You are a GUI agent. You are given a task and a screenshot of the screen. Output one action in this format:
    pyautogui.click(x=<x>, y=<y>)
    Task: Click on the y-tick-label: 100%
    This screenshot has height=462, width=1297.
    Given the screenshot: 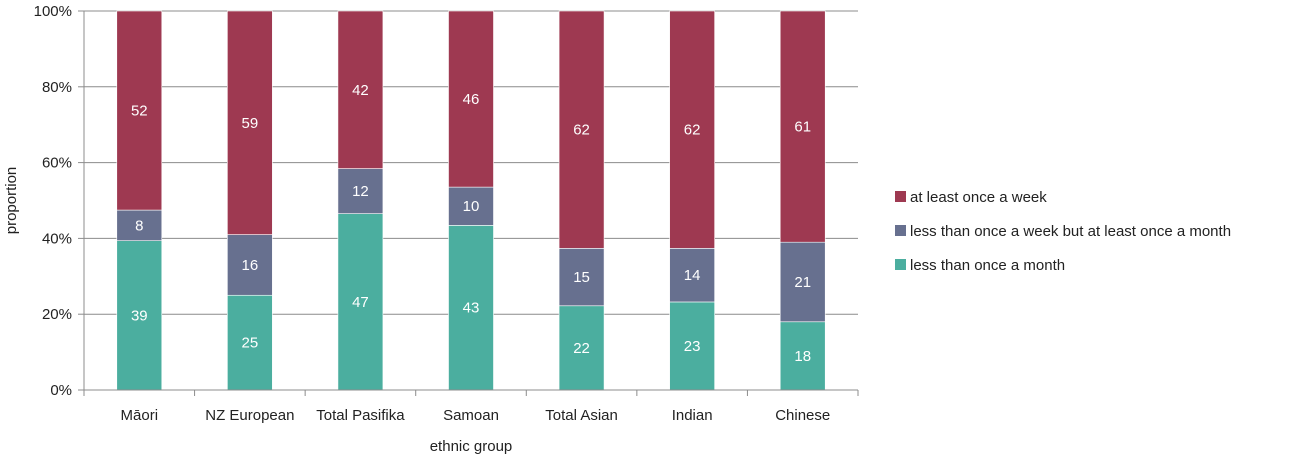 What is the action you would take?
    pyautogui.click(x=53, y=11)
    